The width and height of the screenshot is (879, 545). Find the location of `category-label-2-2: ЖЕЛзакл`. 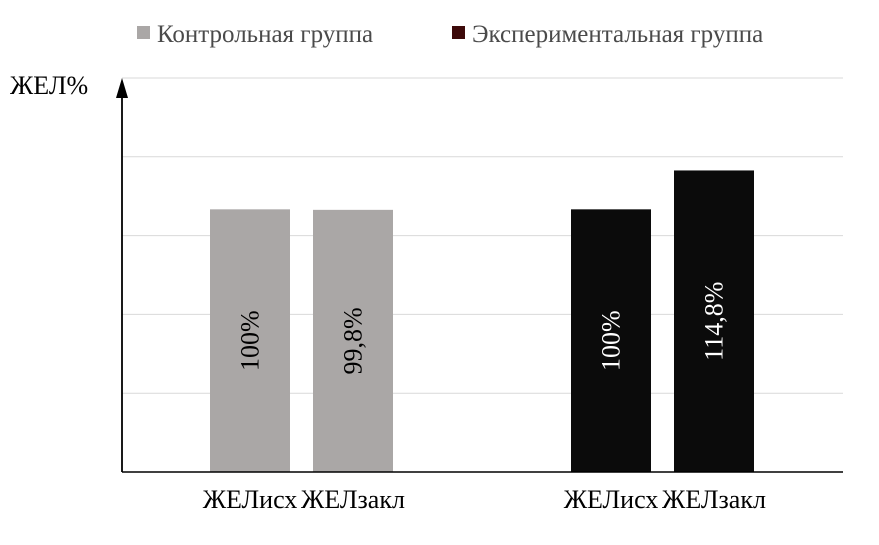

category-label-2-2: ЖЕЛзакл is located at coordinates (714, 499).